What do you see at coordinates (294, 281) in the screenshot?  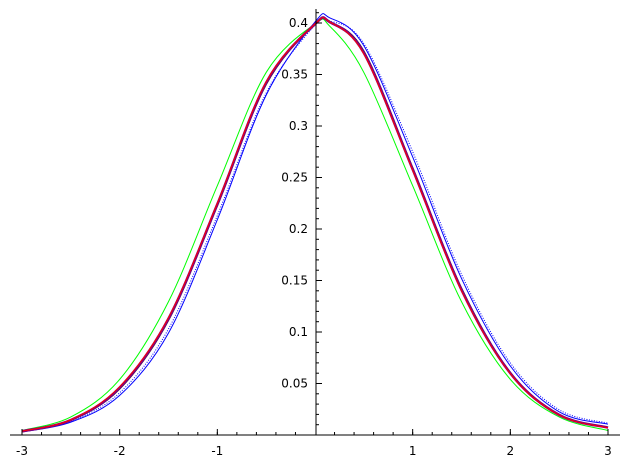 I see `y-tick-label: 0.15` at bounding box center [294, 281].